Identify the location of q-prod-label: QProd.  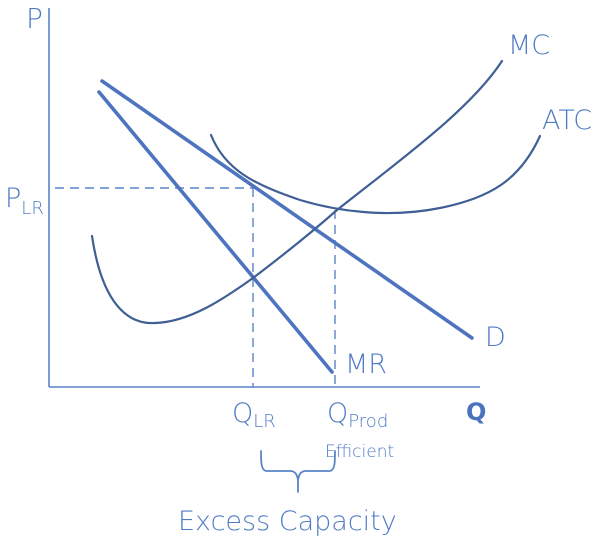
(357, 415).